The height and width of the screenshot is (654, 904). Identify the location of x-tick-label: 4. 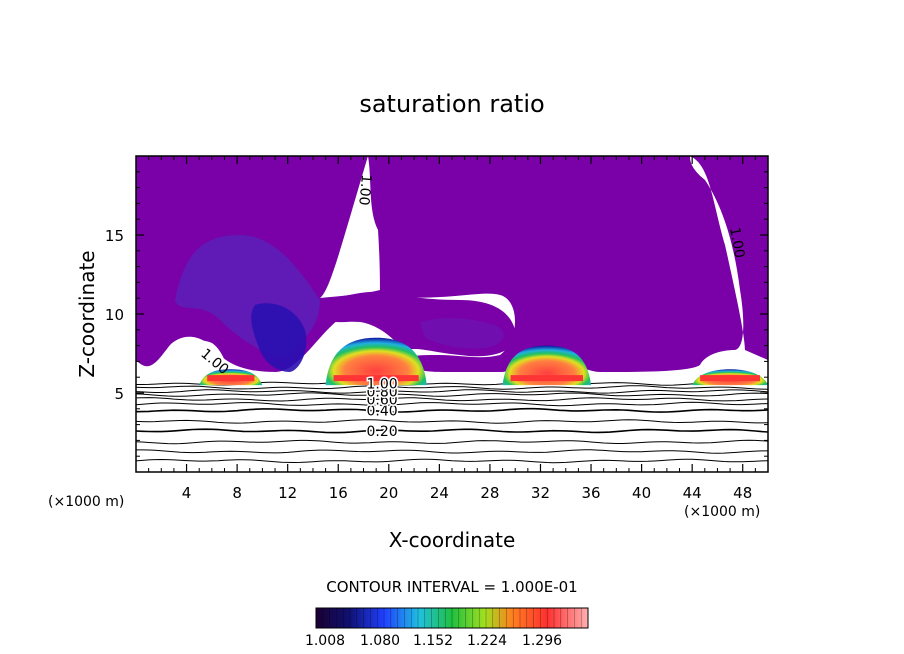
(187, 493).